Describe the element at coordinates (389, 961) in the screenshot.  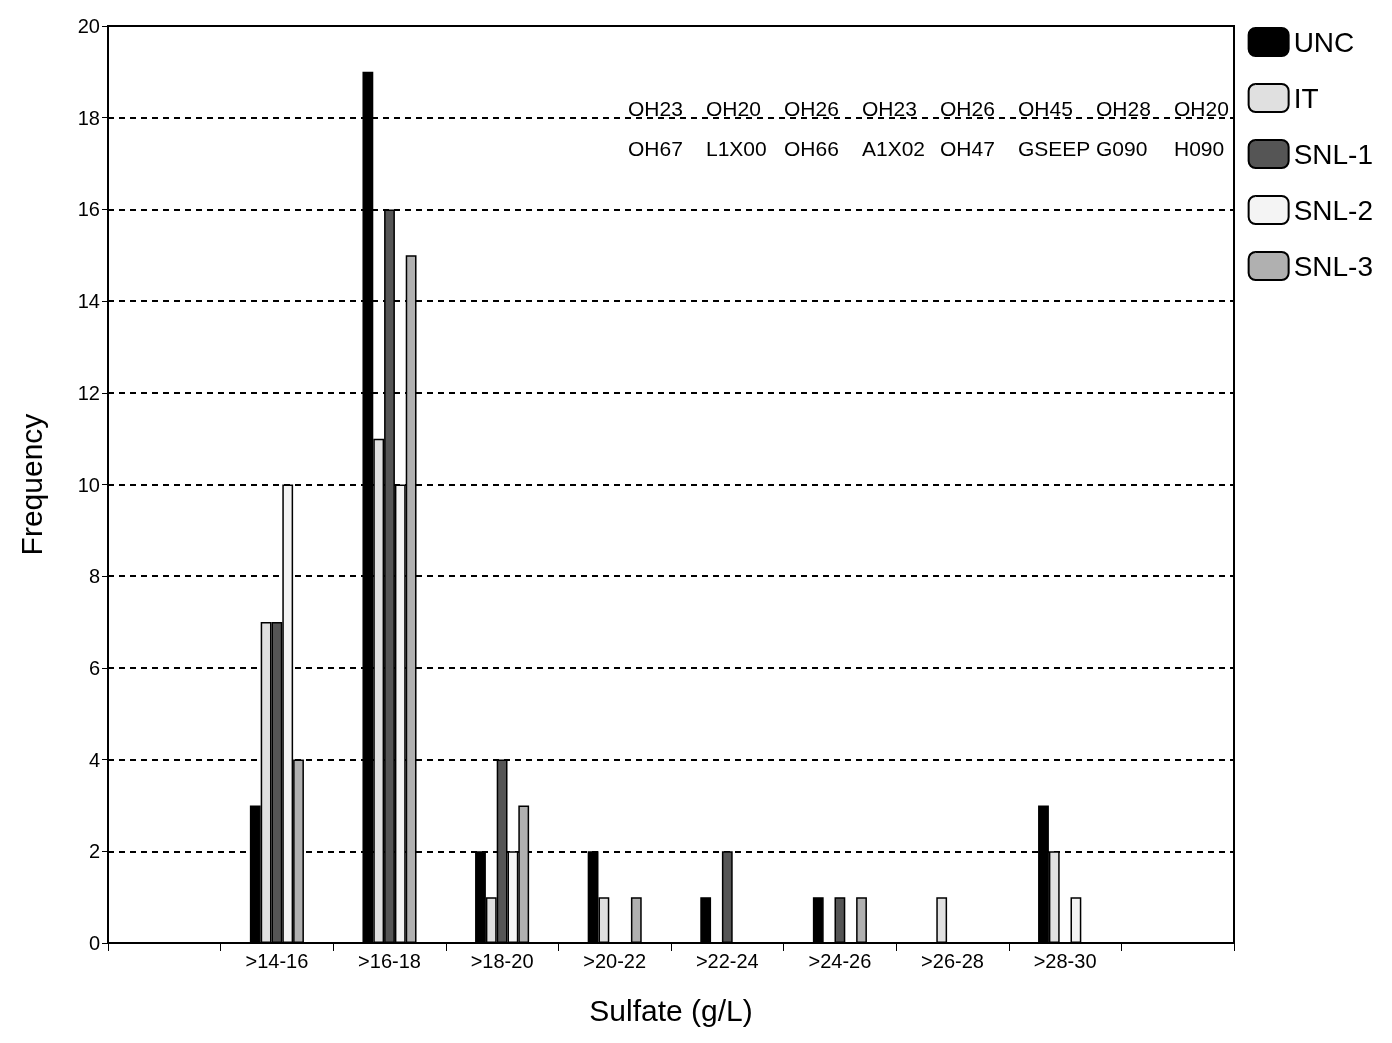
I see `x-tick-label: >16-18` at that location.